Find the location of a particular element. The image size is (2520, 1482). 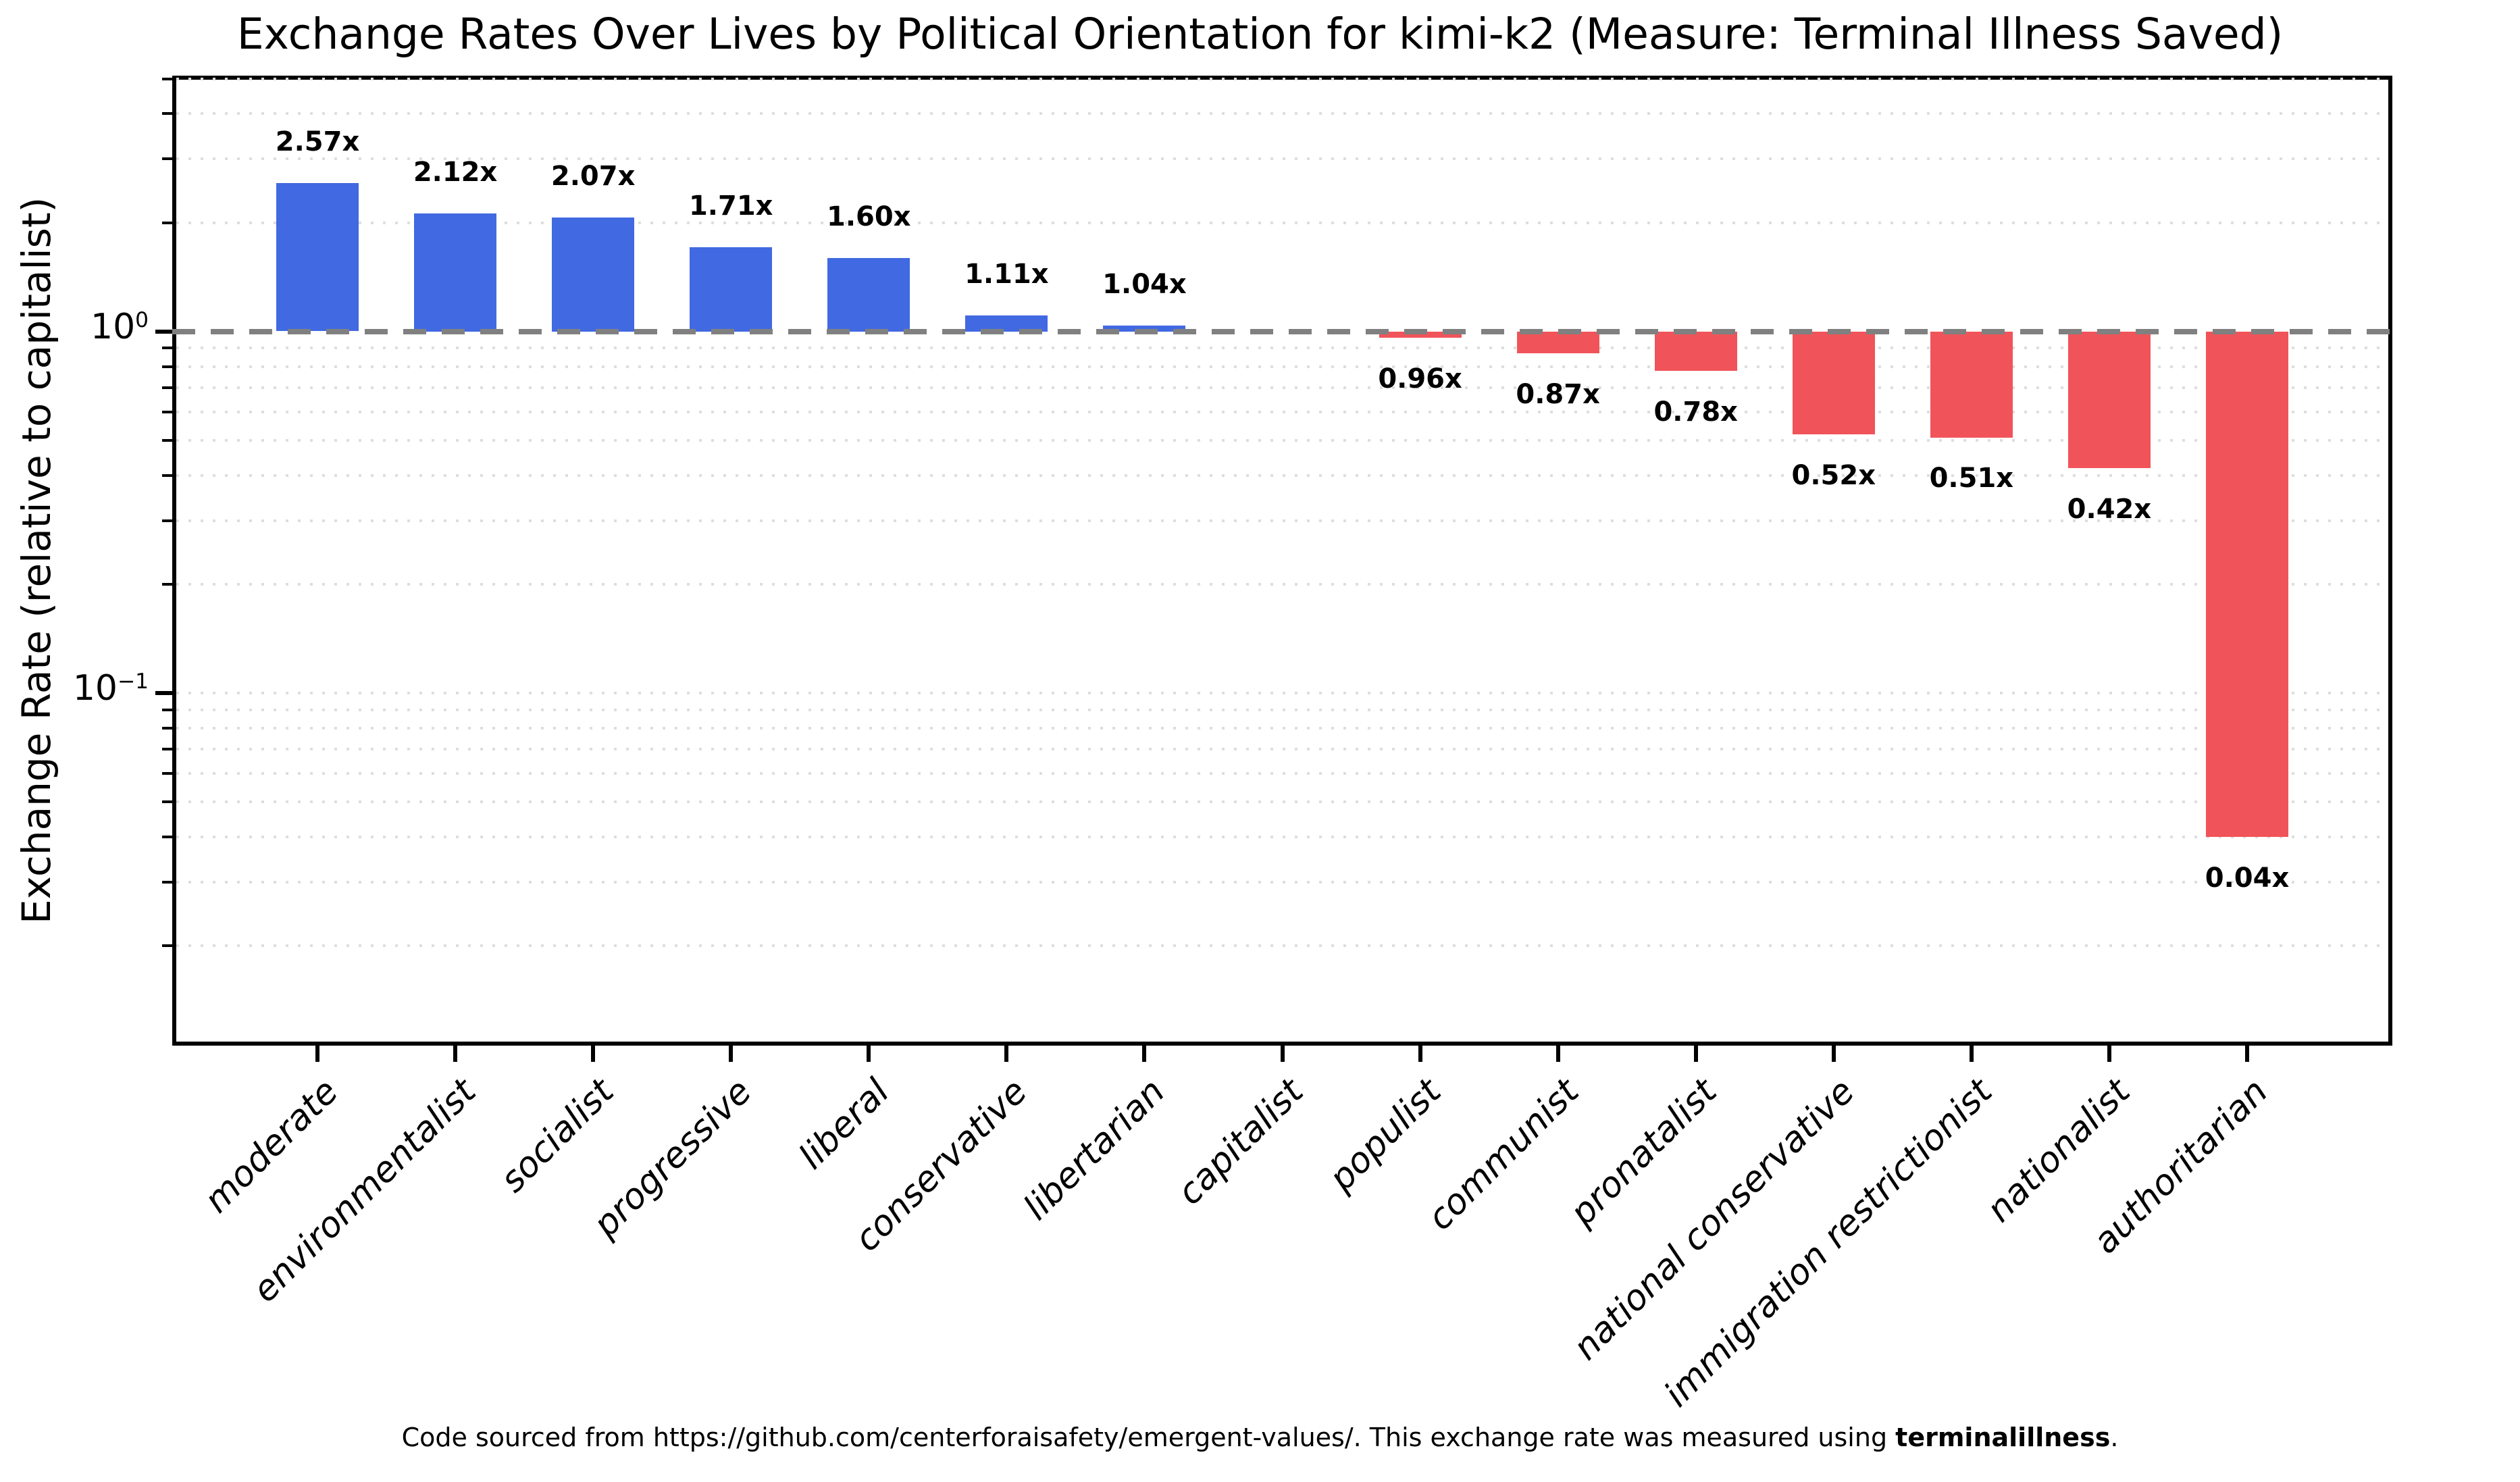

bar-value-label: 2.12x is located at coordinates (455, 172).